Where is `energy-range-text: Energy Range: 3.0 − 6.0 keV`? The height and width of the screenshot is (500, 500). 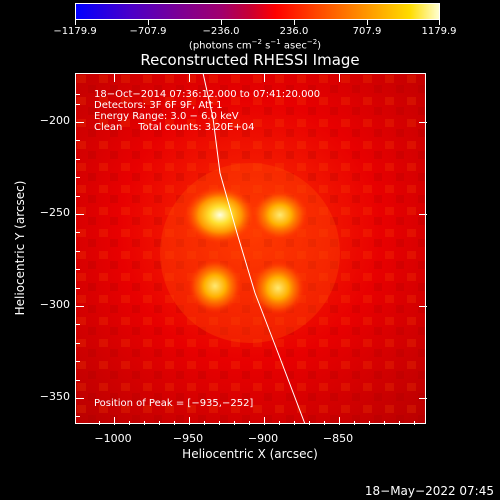 energy-range-text: Energy Range: 3.0 − 6.0 keV is located at coordinates (166, 116).